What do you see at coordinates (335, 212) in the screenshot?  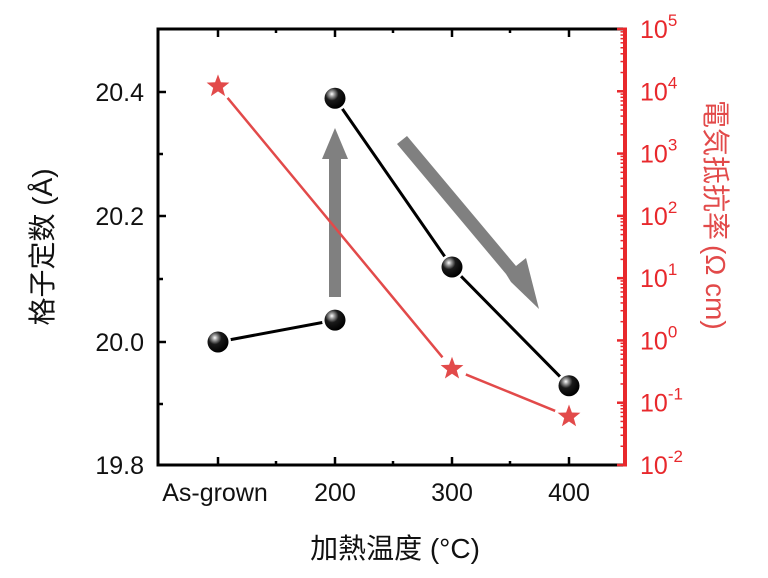 I see `up-arrow-icon` at bounding box center [335, 212].